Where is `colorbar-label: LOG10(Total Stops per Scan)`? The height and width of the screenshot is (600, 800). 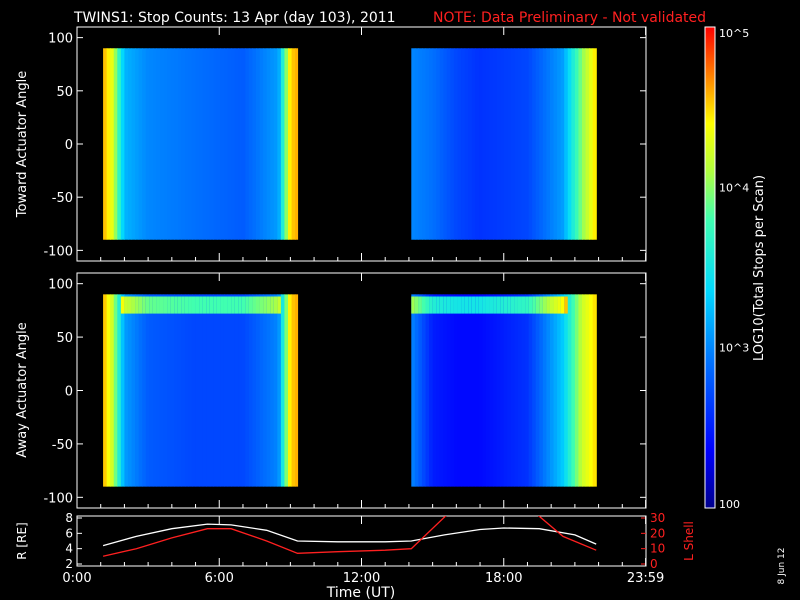 colorbar-label: LOG10(Total Stops per Scan) is located at coordinates (759, 268).